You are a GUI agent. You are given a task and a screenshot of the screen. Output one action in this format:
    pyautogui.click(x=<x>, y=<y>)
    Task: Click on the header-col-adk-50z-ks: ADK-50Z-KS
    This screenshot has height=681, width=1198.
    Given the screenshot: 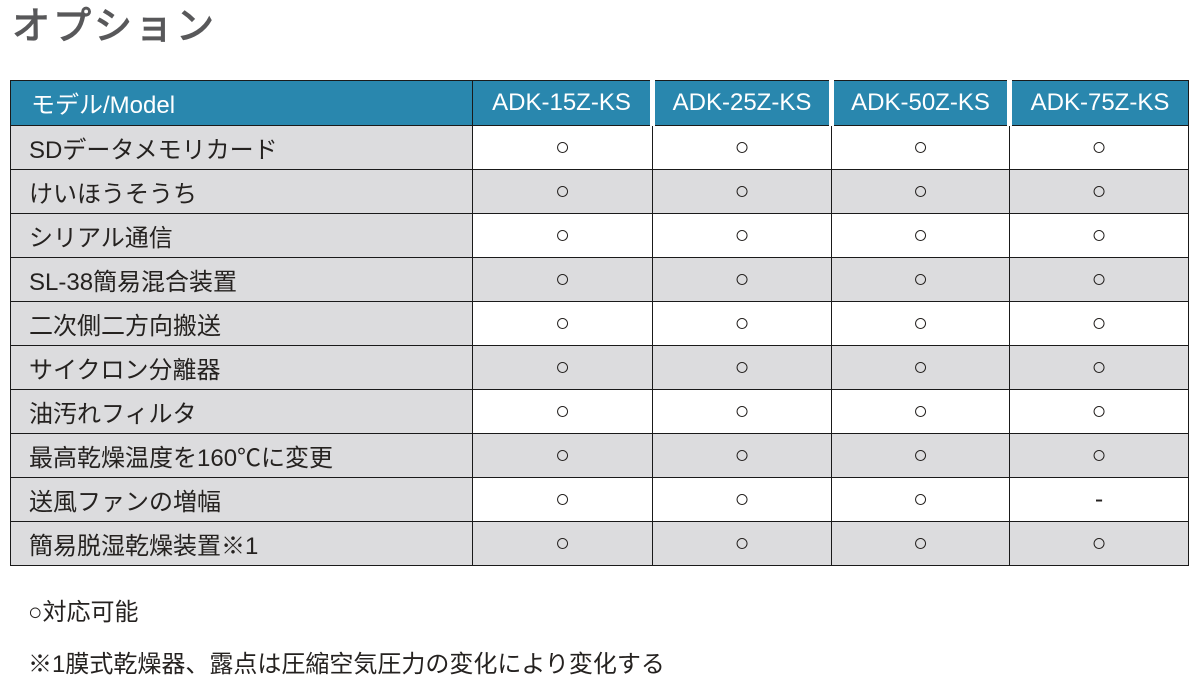 What is the action you would take?
    pyautogui.click(x=919, y=102)
    